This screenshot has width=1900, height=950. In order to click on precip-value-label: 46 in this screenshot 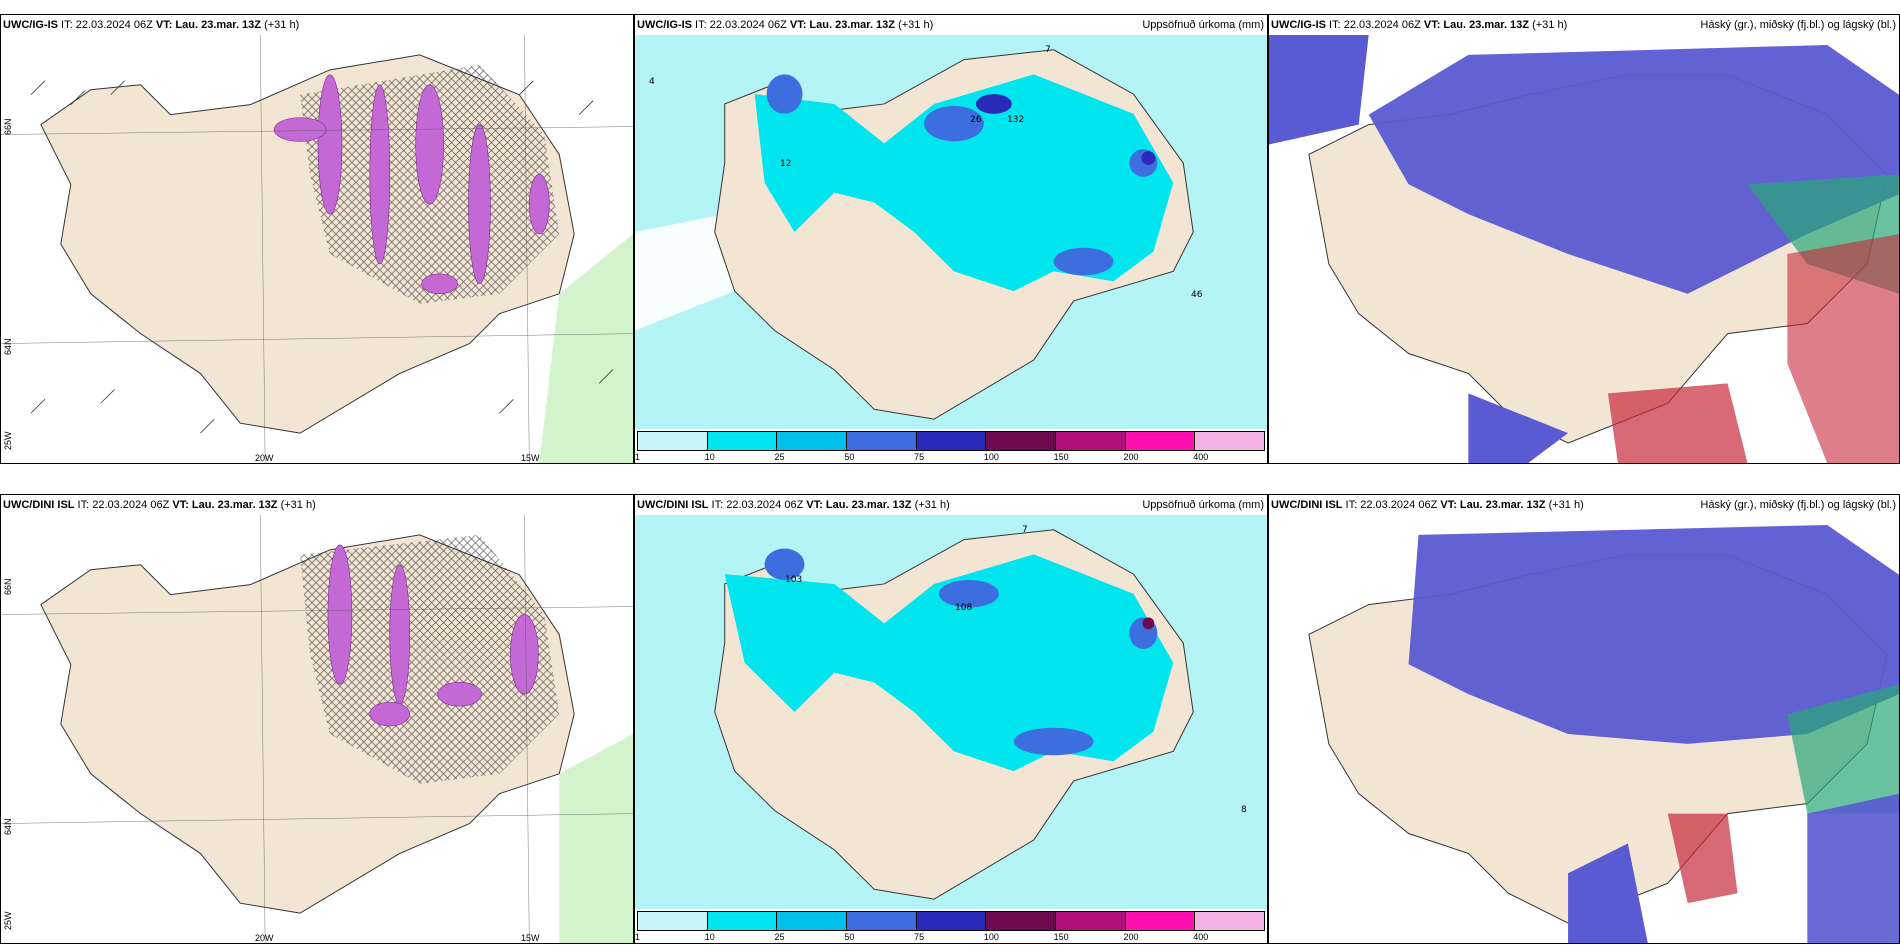, I will do `click(1197, 295)`.